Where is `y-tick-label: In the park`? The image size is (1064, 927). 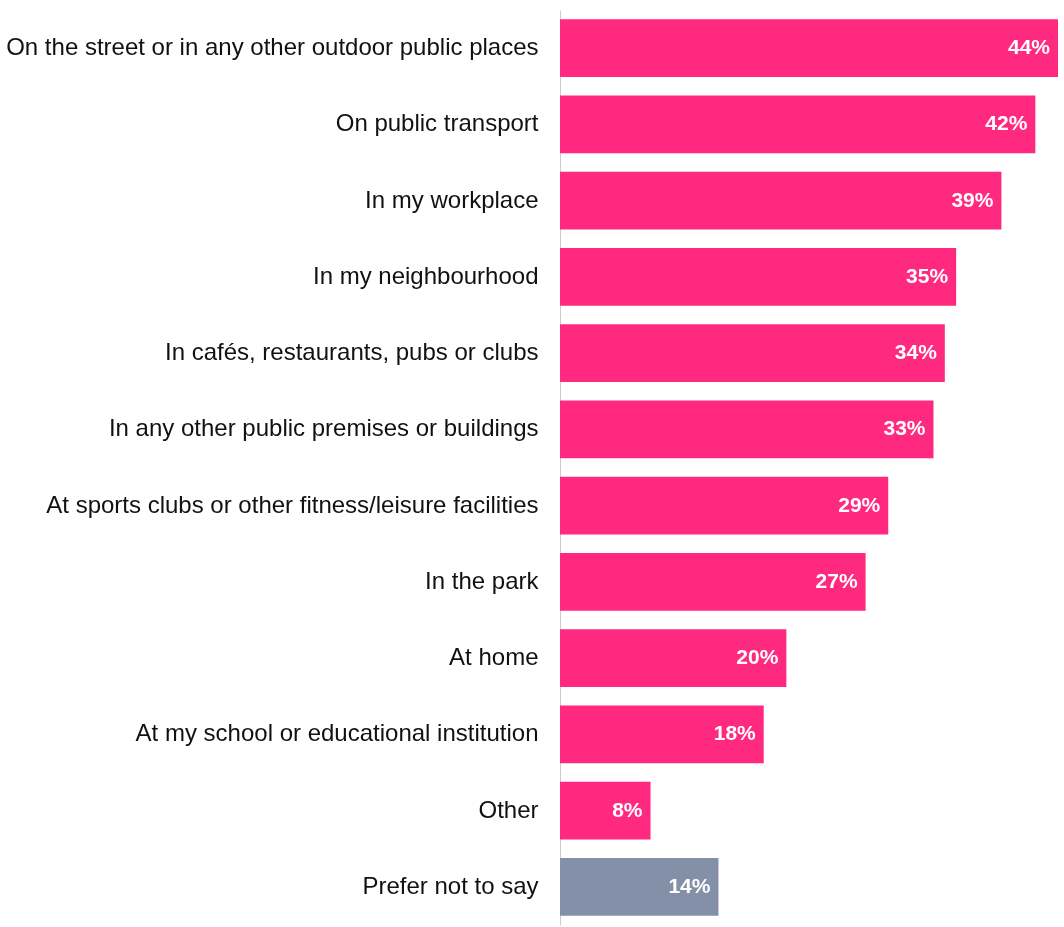
y-tick-label: In the park is located at coordinates (482, 580).